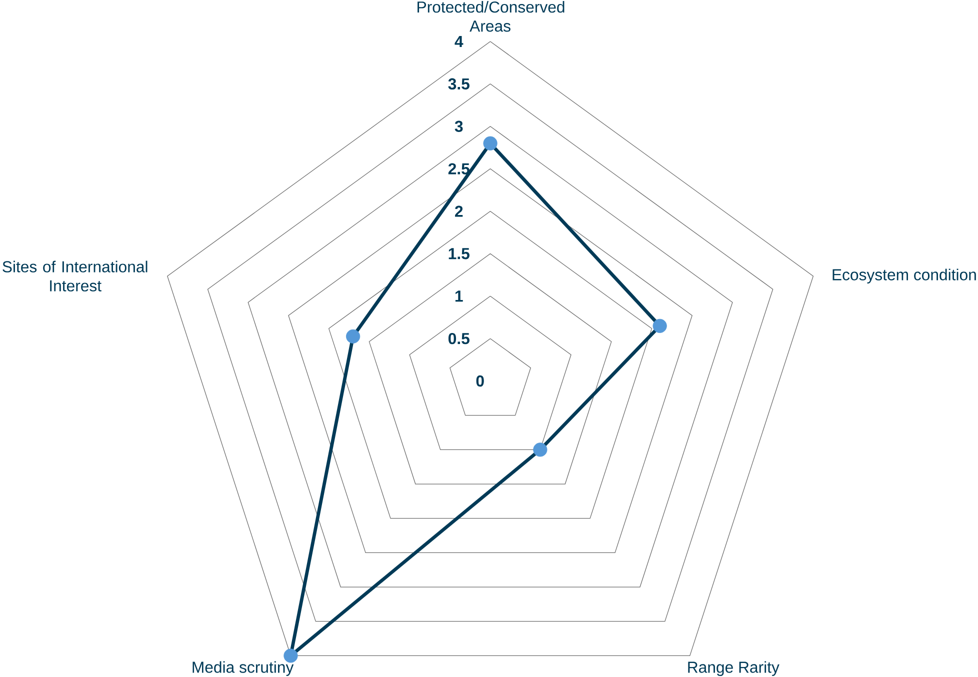 The width and height of the screenshot is (978, 677). Describe the element at coordinates (458, 126) in the screenshot. I see `y-tick-label: 3` at that location.